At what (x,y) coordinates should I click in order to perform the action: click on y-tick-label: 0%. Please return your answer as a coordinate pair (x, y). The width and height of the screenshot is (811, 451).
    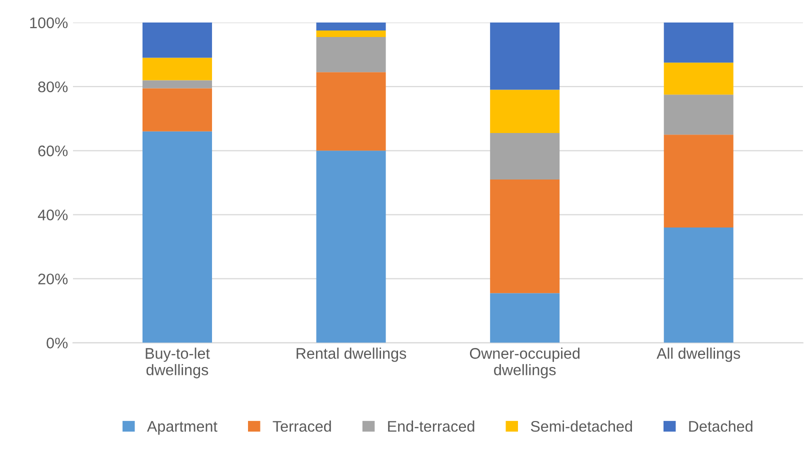
    Looking at the image, I should click on (57, 343).